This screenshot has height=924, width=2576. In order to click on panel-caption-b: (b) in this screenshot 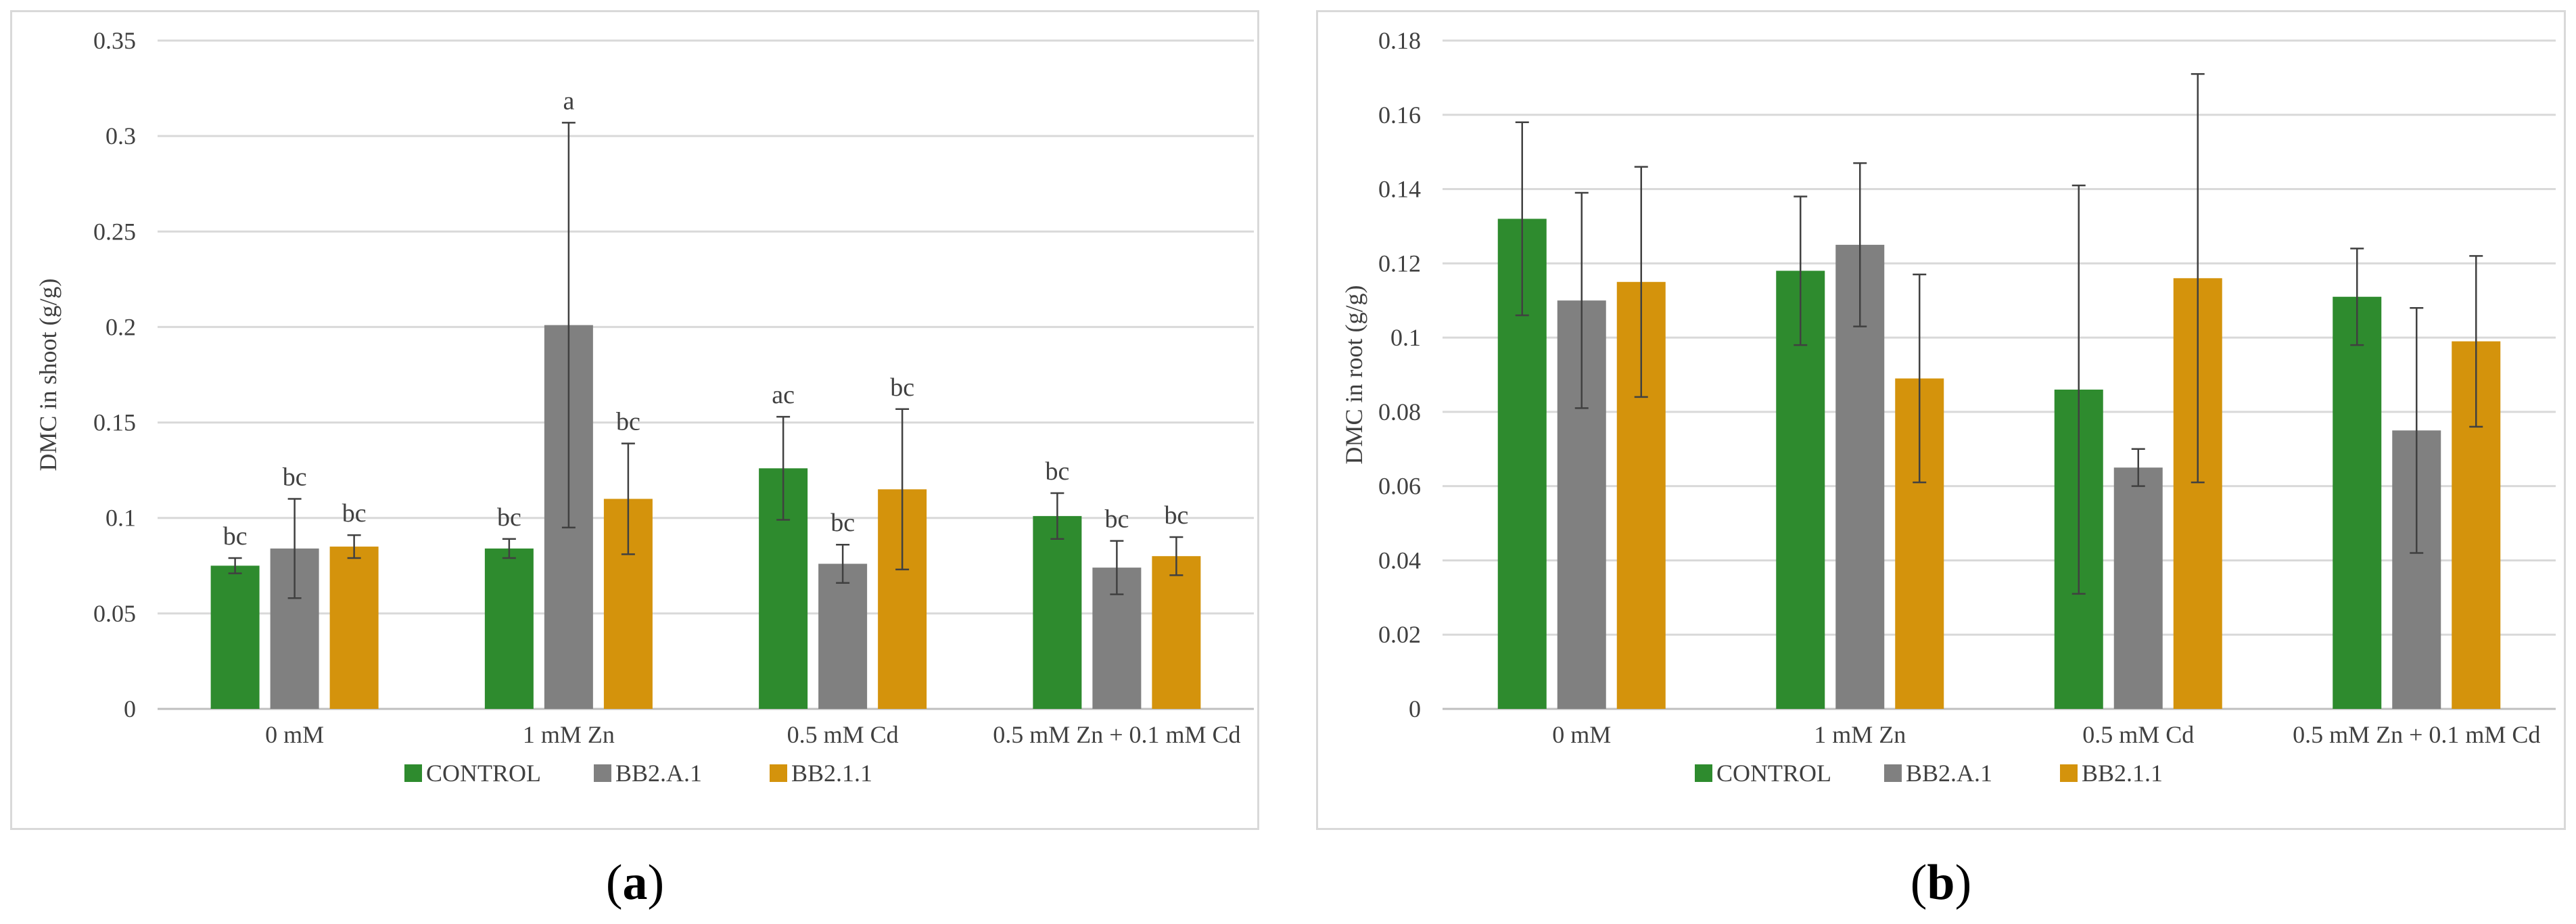, I will do `click(1941, 882)`.